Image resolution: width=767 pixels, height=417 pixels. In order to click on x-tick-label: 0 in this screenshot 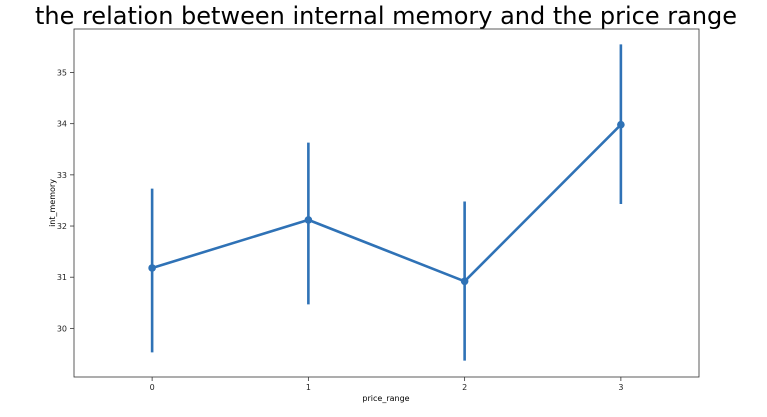, I will do `click(152, 387)`.